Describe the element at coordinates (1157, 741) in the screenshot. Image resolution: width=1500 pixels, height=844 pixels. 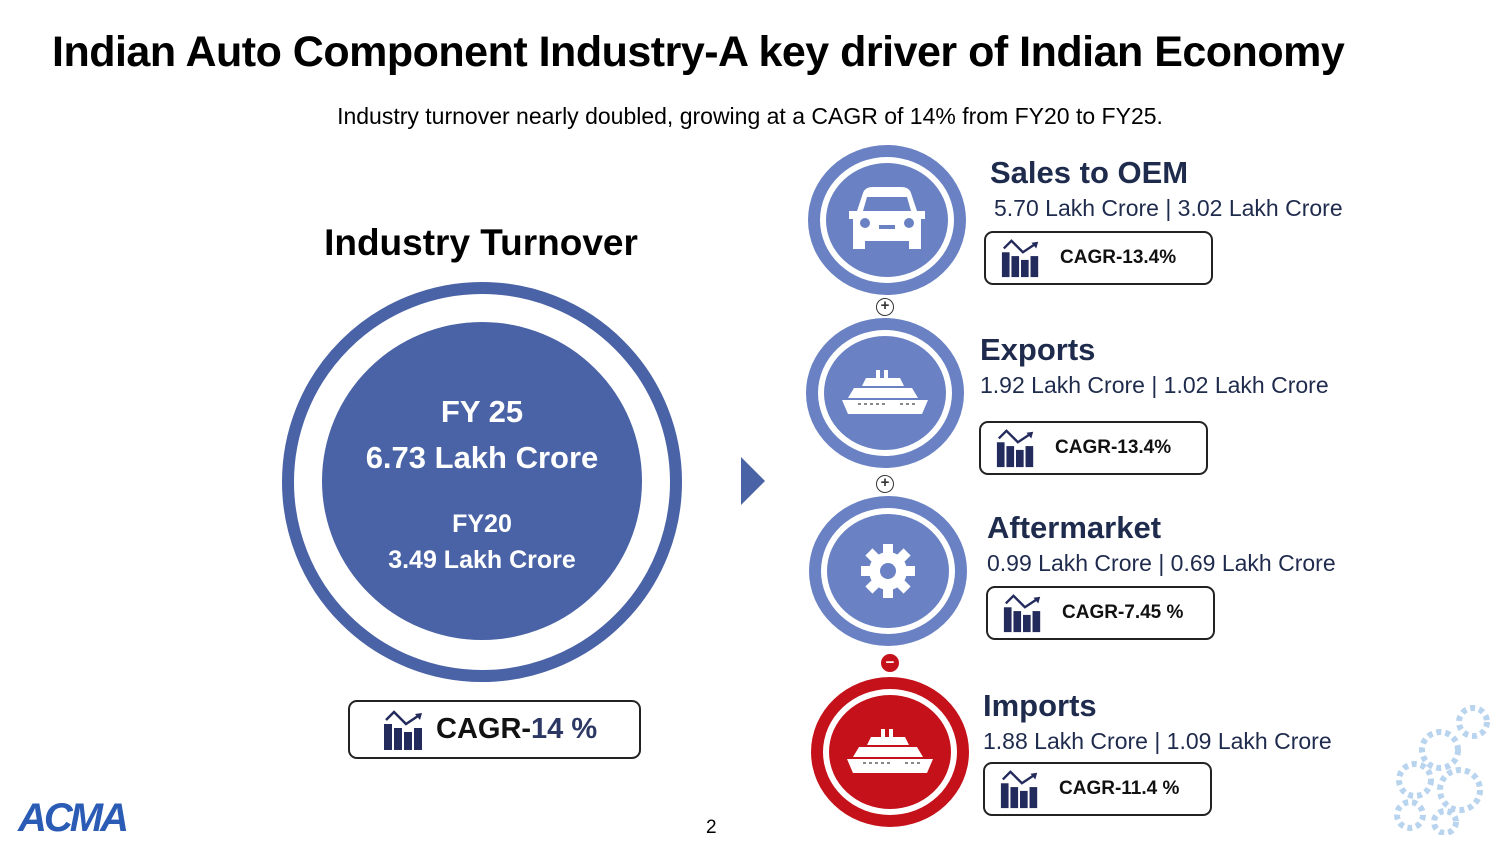
I see `imports-values: 1.88 Lakh Crore | 1.09 Lakh Crore` at that location.